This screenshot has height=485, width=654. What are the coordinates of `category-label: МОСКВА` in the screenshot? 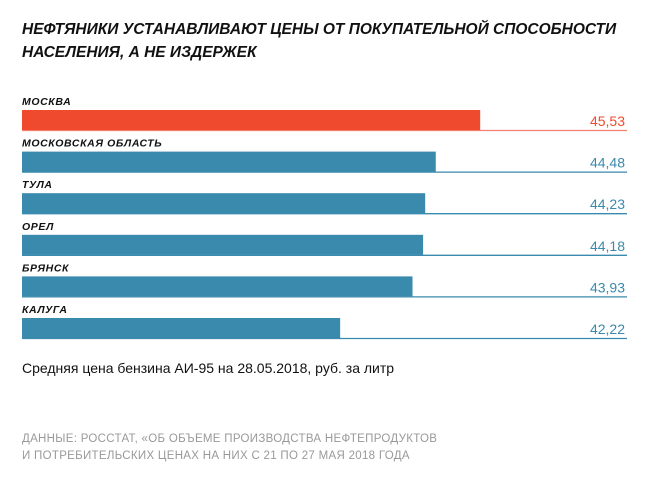 It's located at (46, 102).